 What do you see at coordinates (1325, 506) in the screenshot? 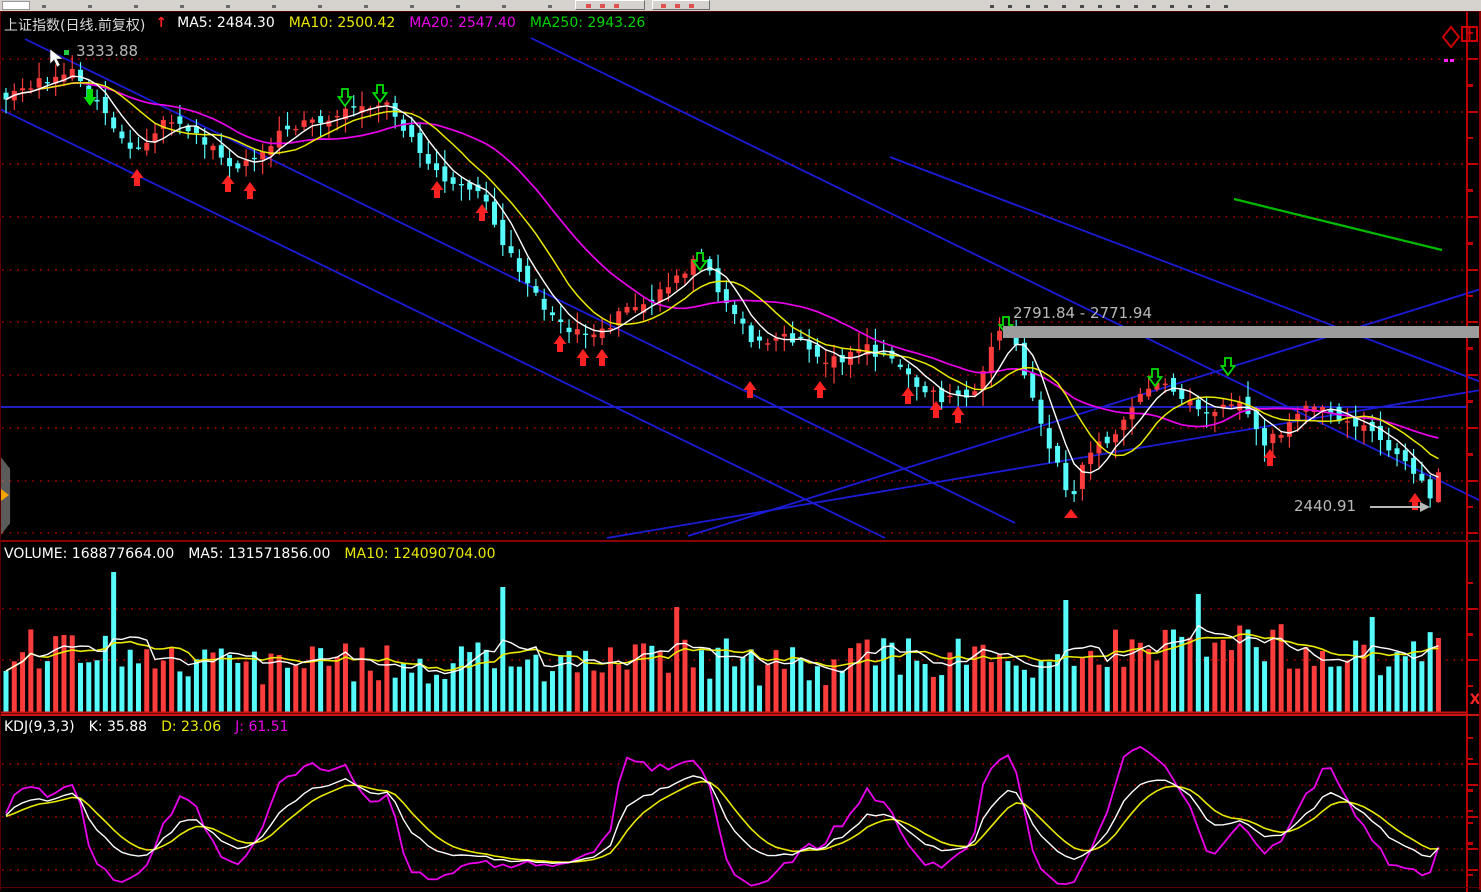
I see `low-price-label: 2440.91` at bounding box center [1325, 506].